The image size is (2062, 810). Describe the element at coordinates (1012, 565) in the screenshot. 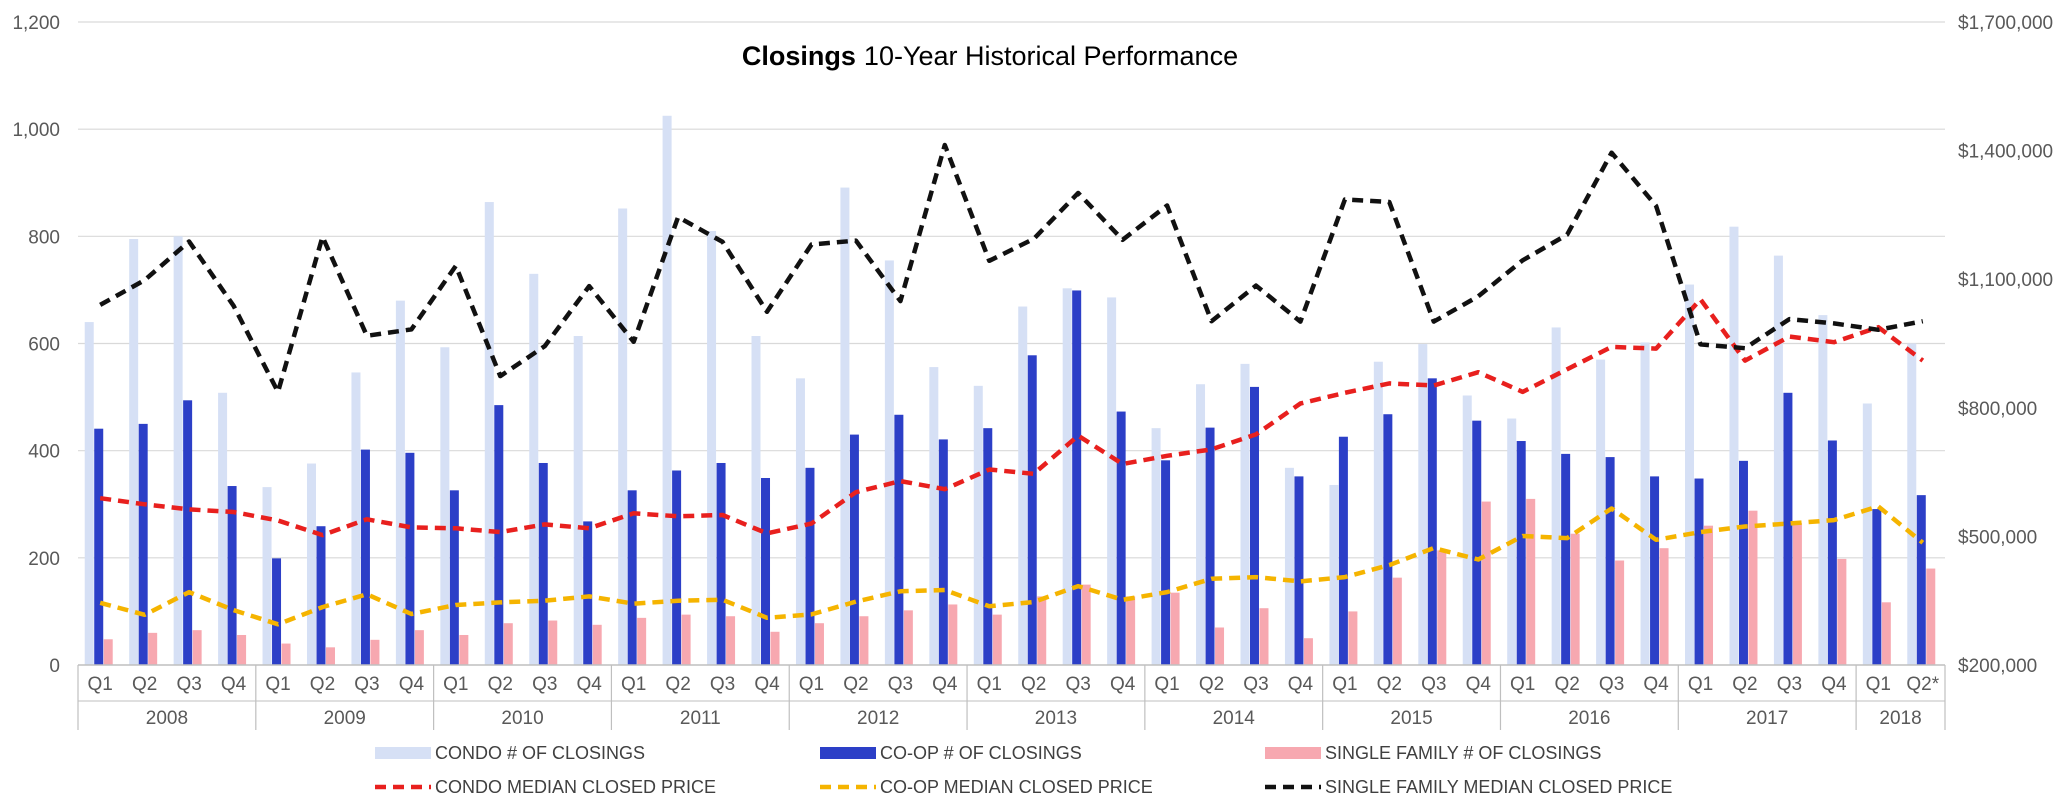

I see `series-line` at that location.